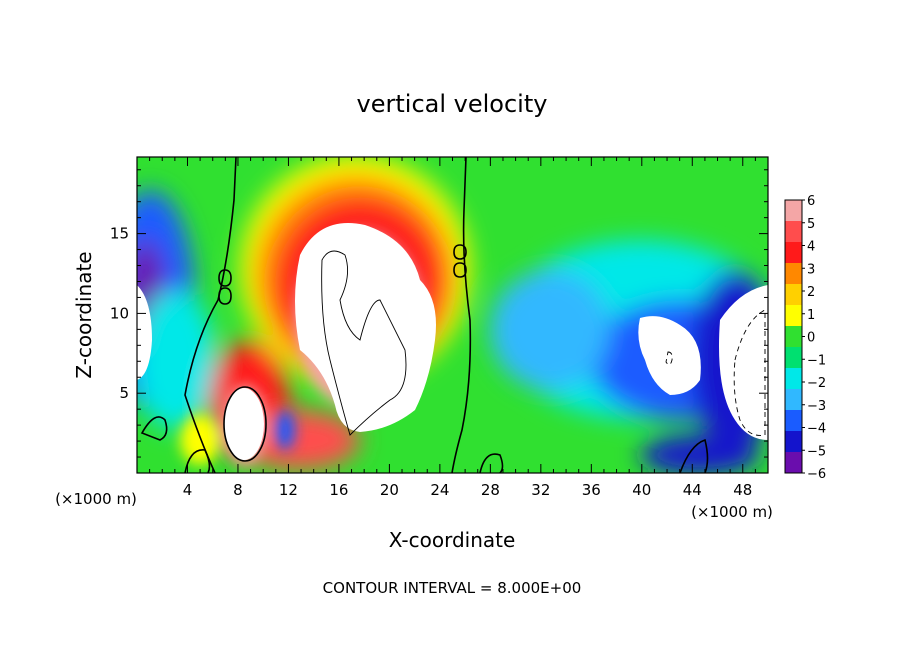 The height and width of the screenshot is (654, 904). I want to click on colorbar-label: −5, so click(816, 451).